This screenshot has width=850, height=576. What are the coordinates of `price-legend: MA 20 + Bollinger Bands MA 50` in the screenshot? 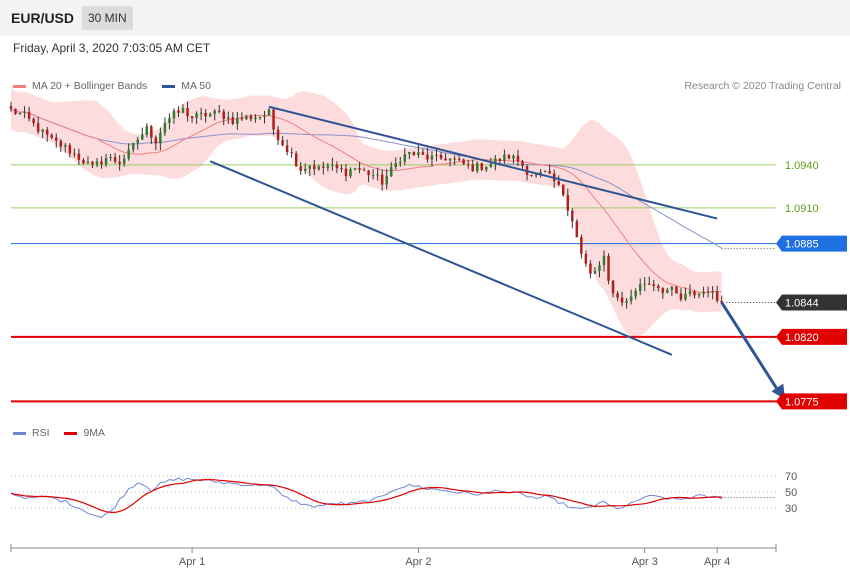 It's located at (118, 86).